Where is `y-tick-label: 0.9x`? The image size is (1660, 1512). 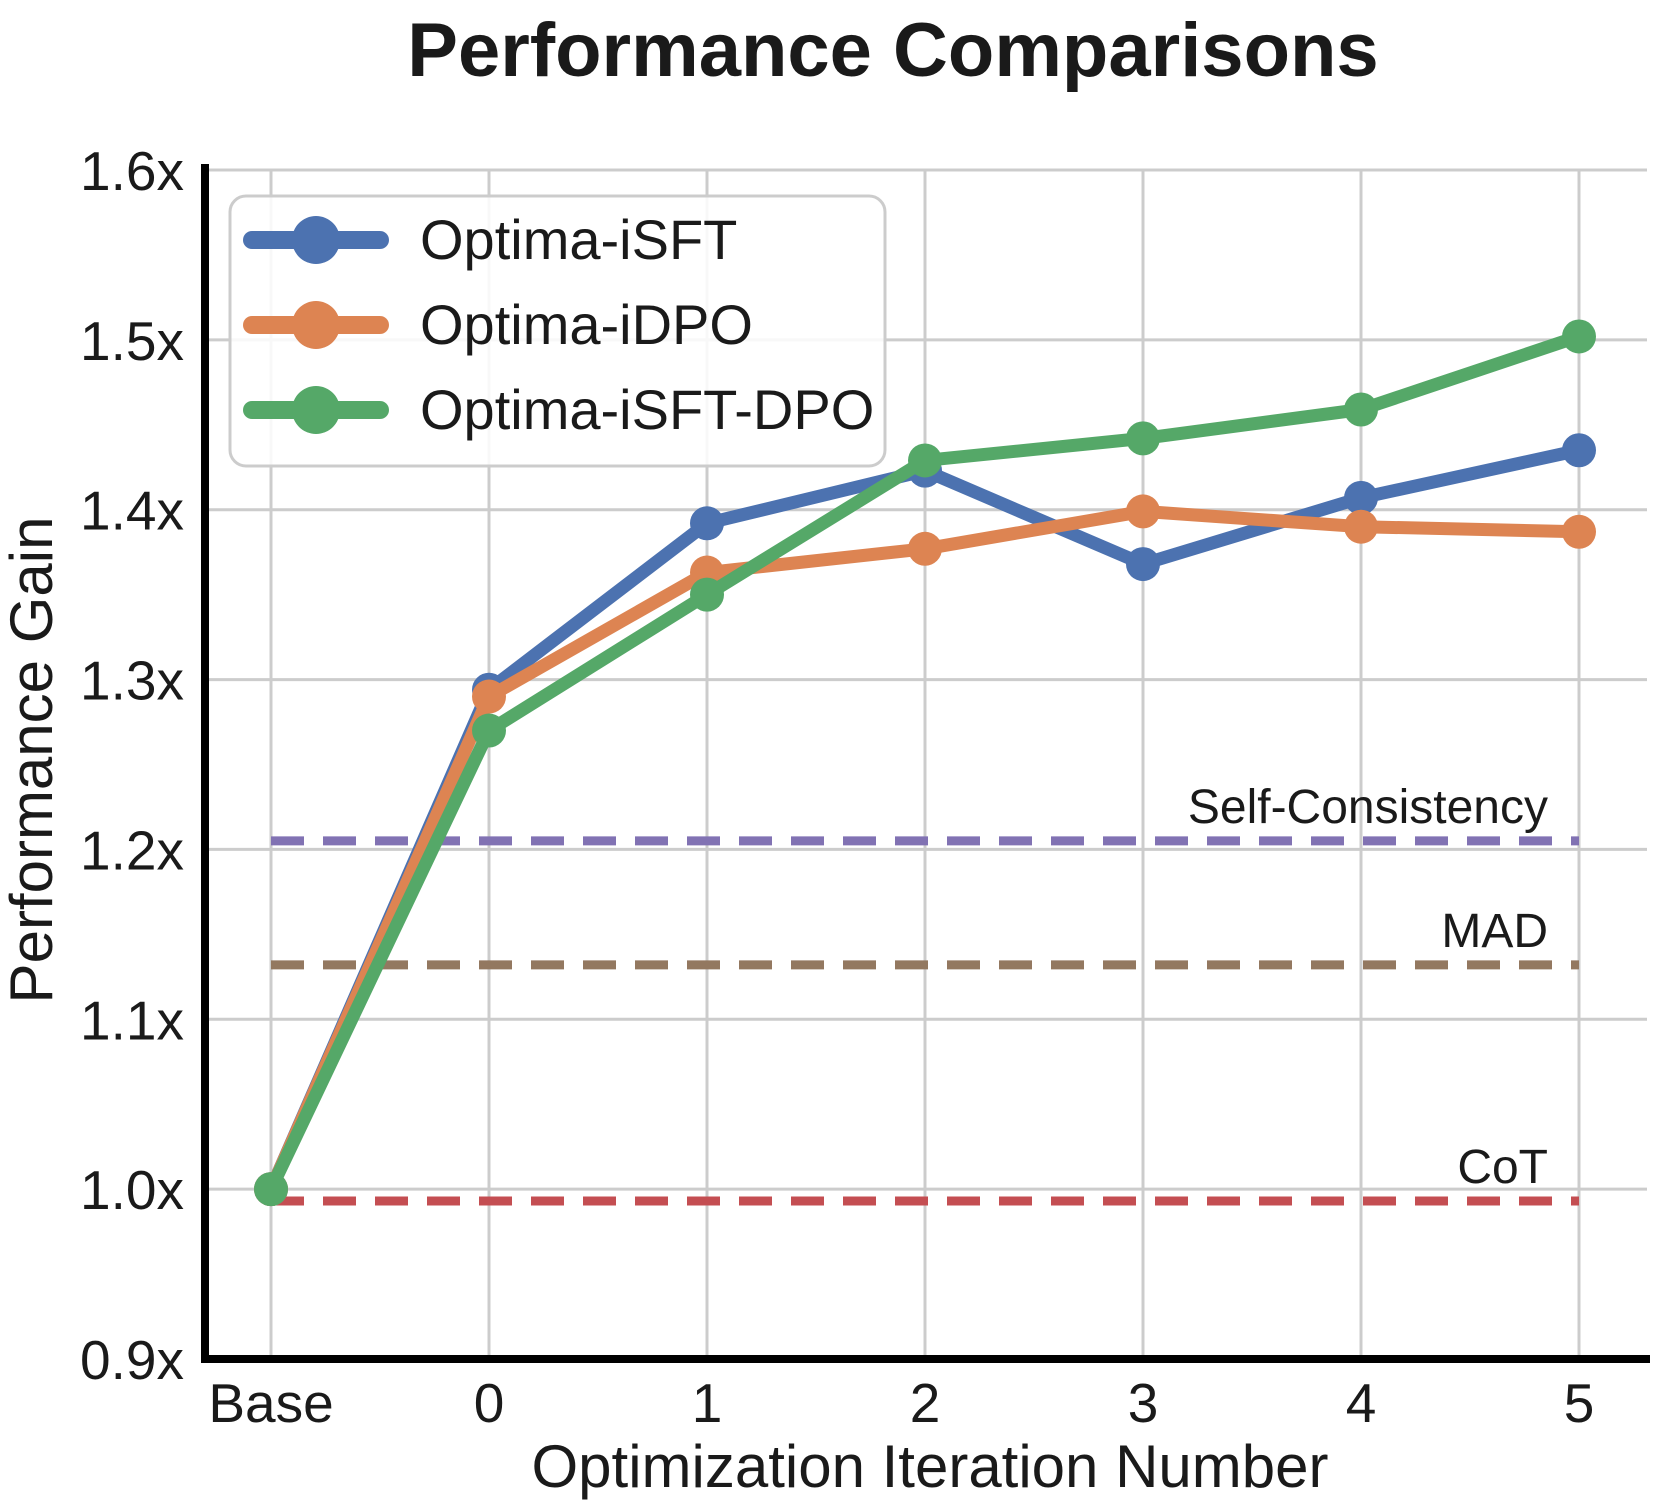
y-tick-label: 0.9x is located at coordinates (132, 1360).